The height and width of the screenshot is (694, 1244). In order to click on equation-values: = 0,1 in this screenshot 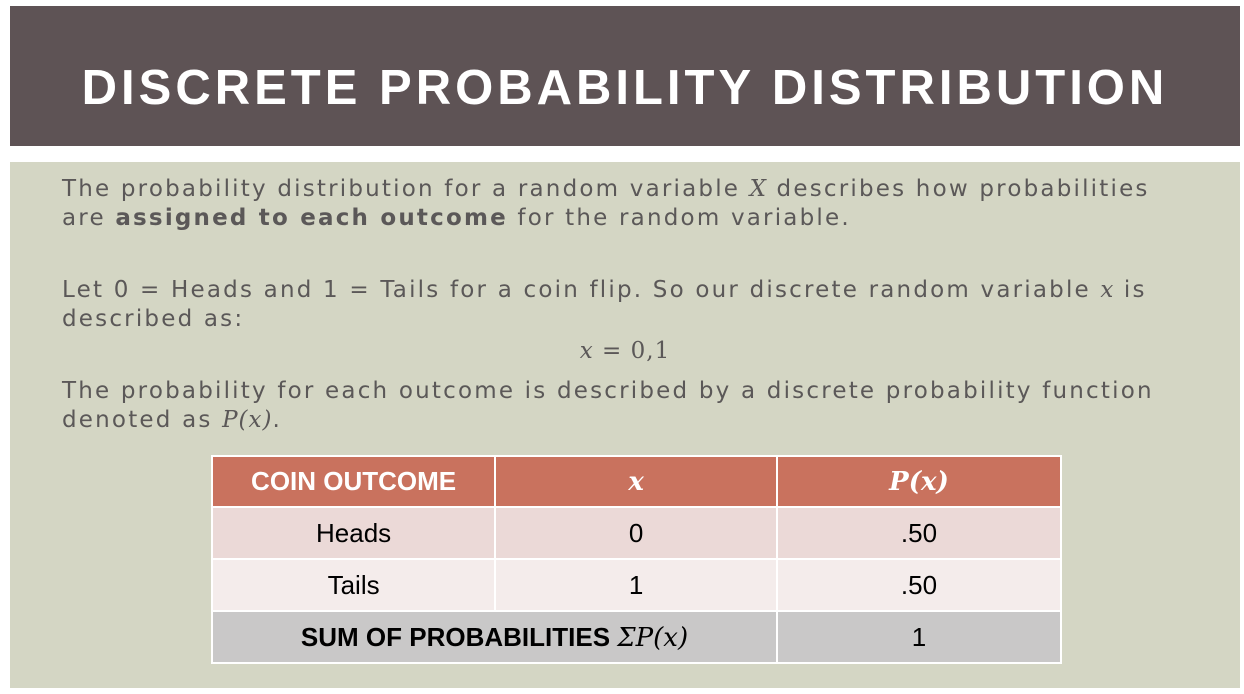, I will do `click(632, 351)`.